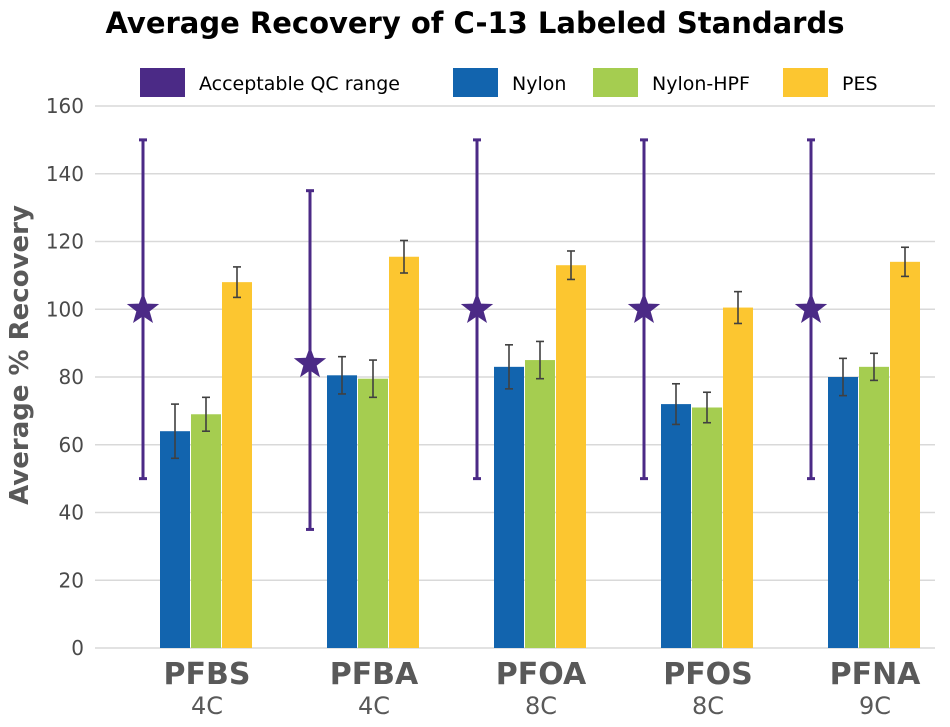 This screenshot has height=727, width=950. I want to click on legend-label: PES, so click(860, 84).